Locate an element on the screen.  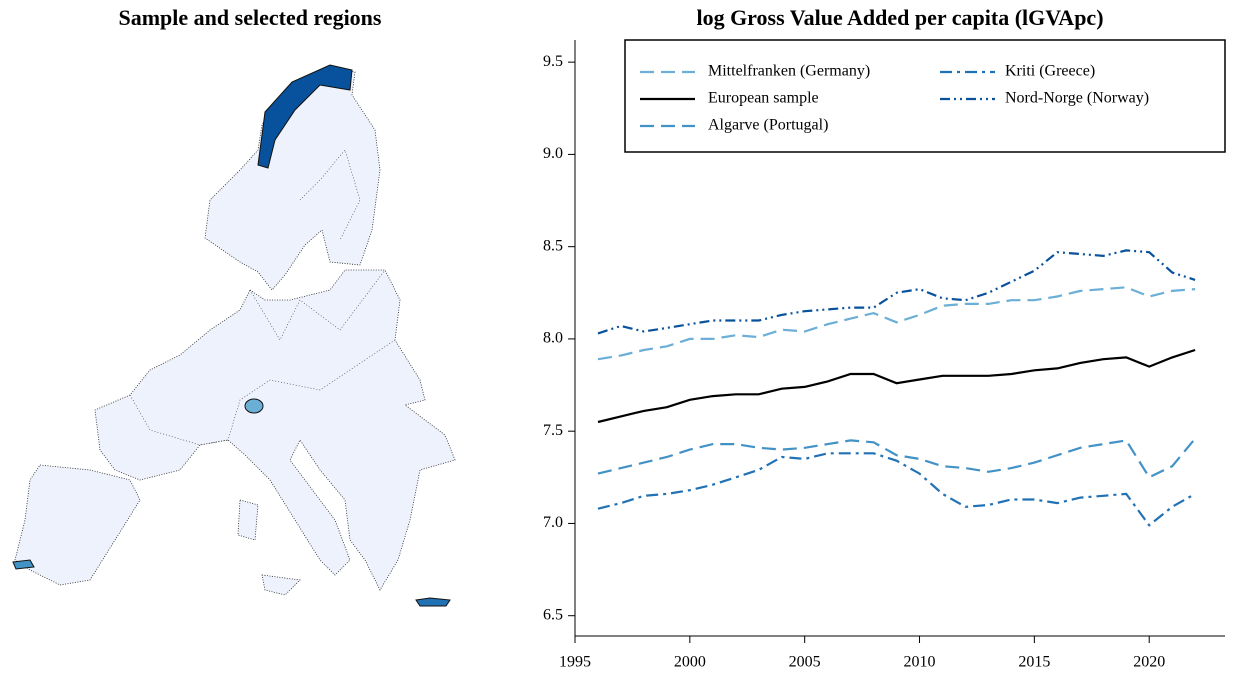
map-title: Sample and selected regions is located at coordinates (250, 17).